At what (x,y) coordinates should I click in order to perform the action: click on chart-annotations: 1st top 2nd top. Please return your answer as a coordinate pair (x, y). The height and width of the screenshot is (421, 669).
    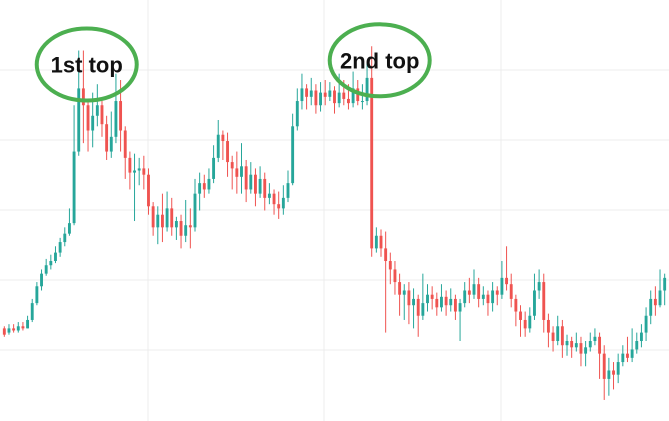
    Looking at the image, I should click on (233, 62).